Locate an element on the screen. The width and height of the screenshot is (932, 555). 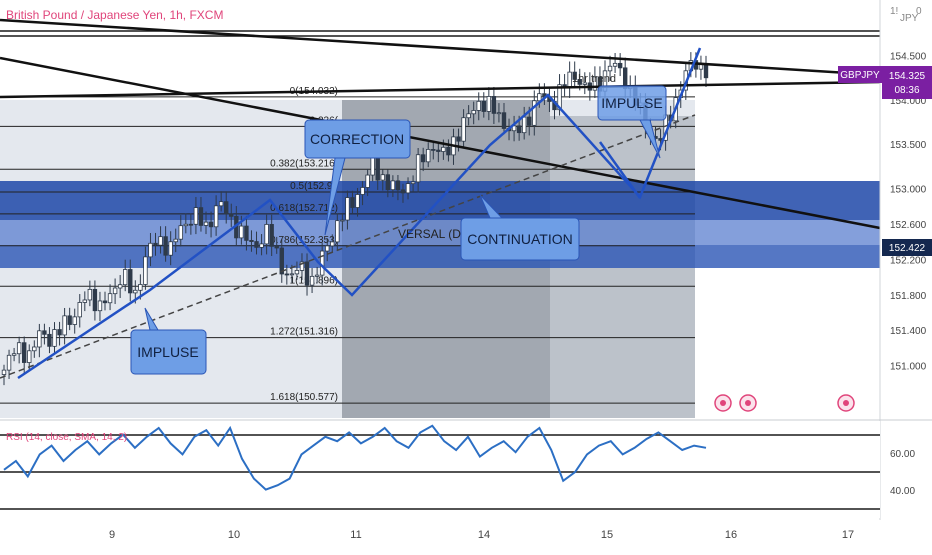
rsi-tick-60: 60.00 is located at coordinates (902, 454).